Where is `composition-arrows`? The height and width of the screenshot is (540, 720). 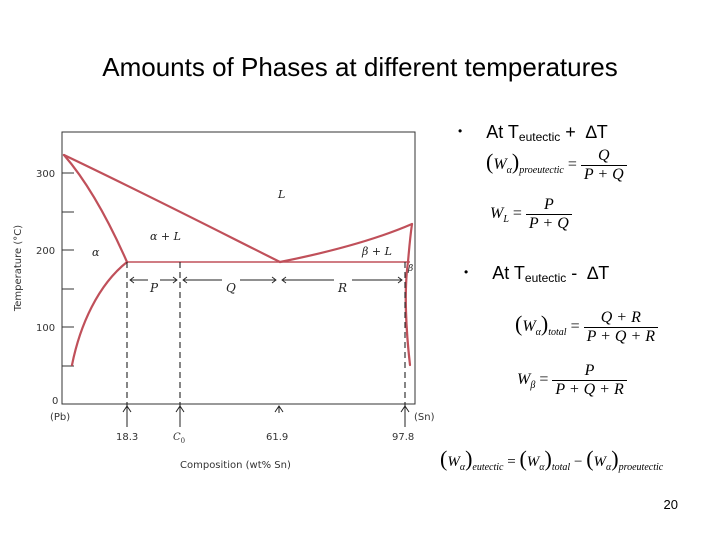
composition-arrows is located at coordinates (266, 416).